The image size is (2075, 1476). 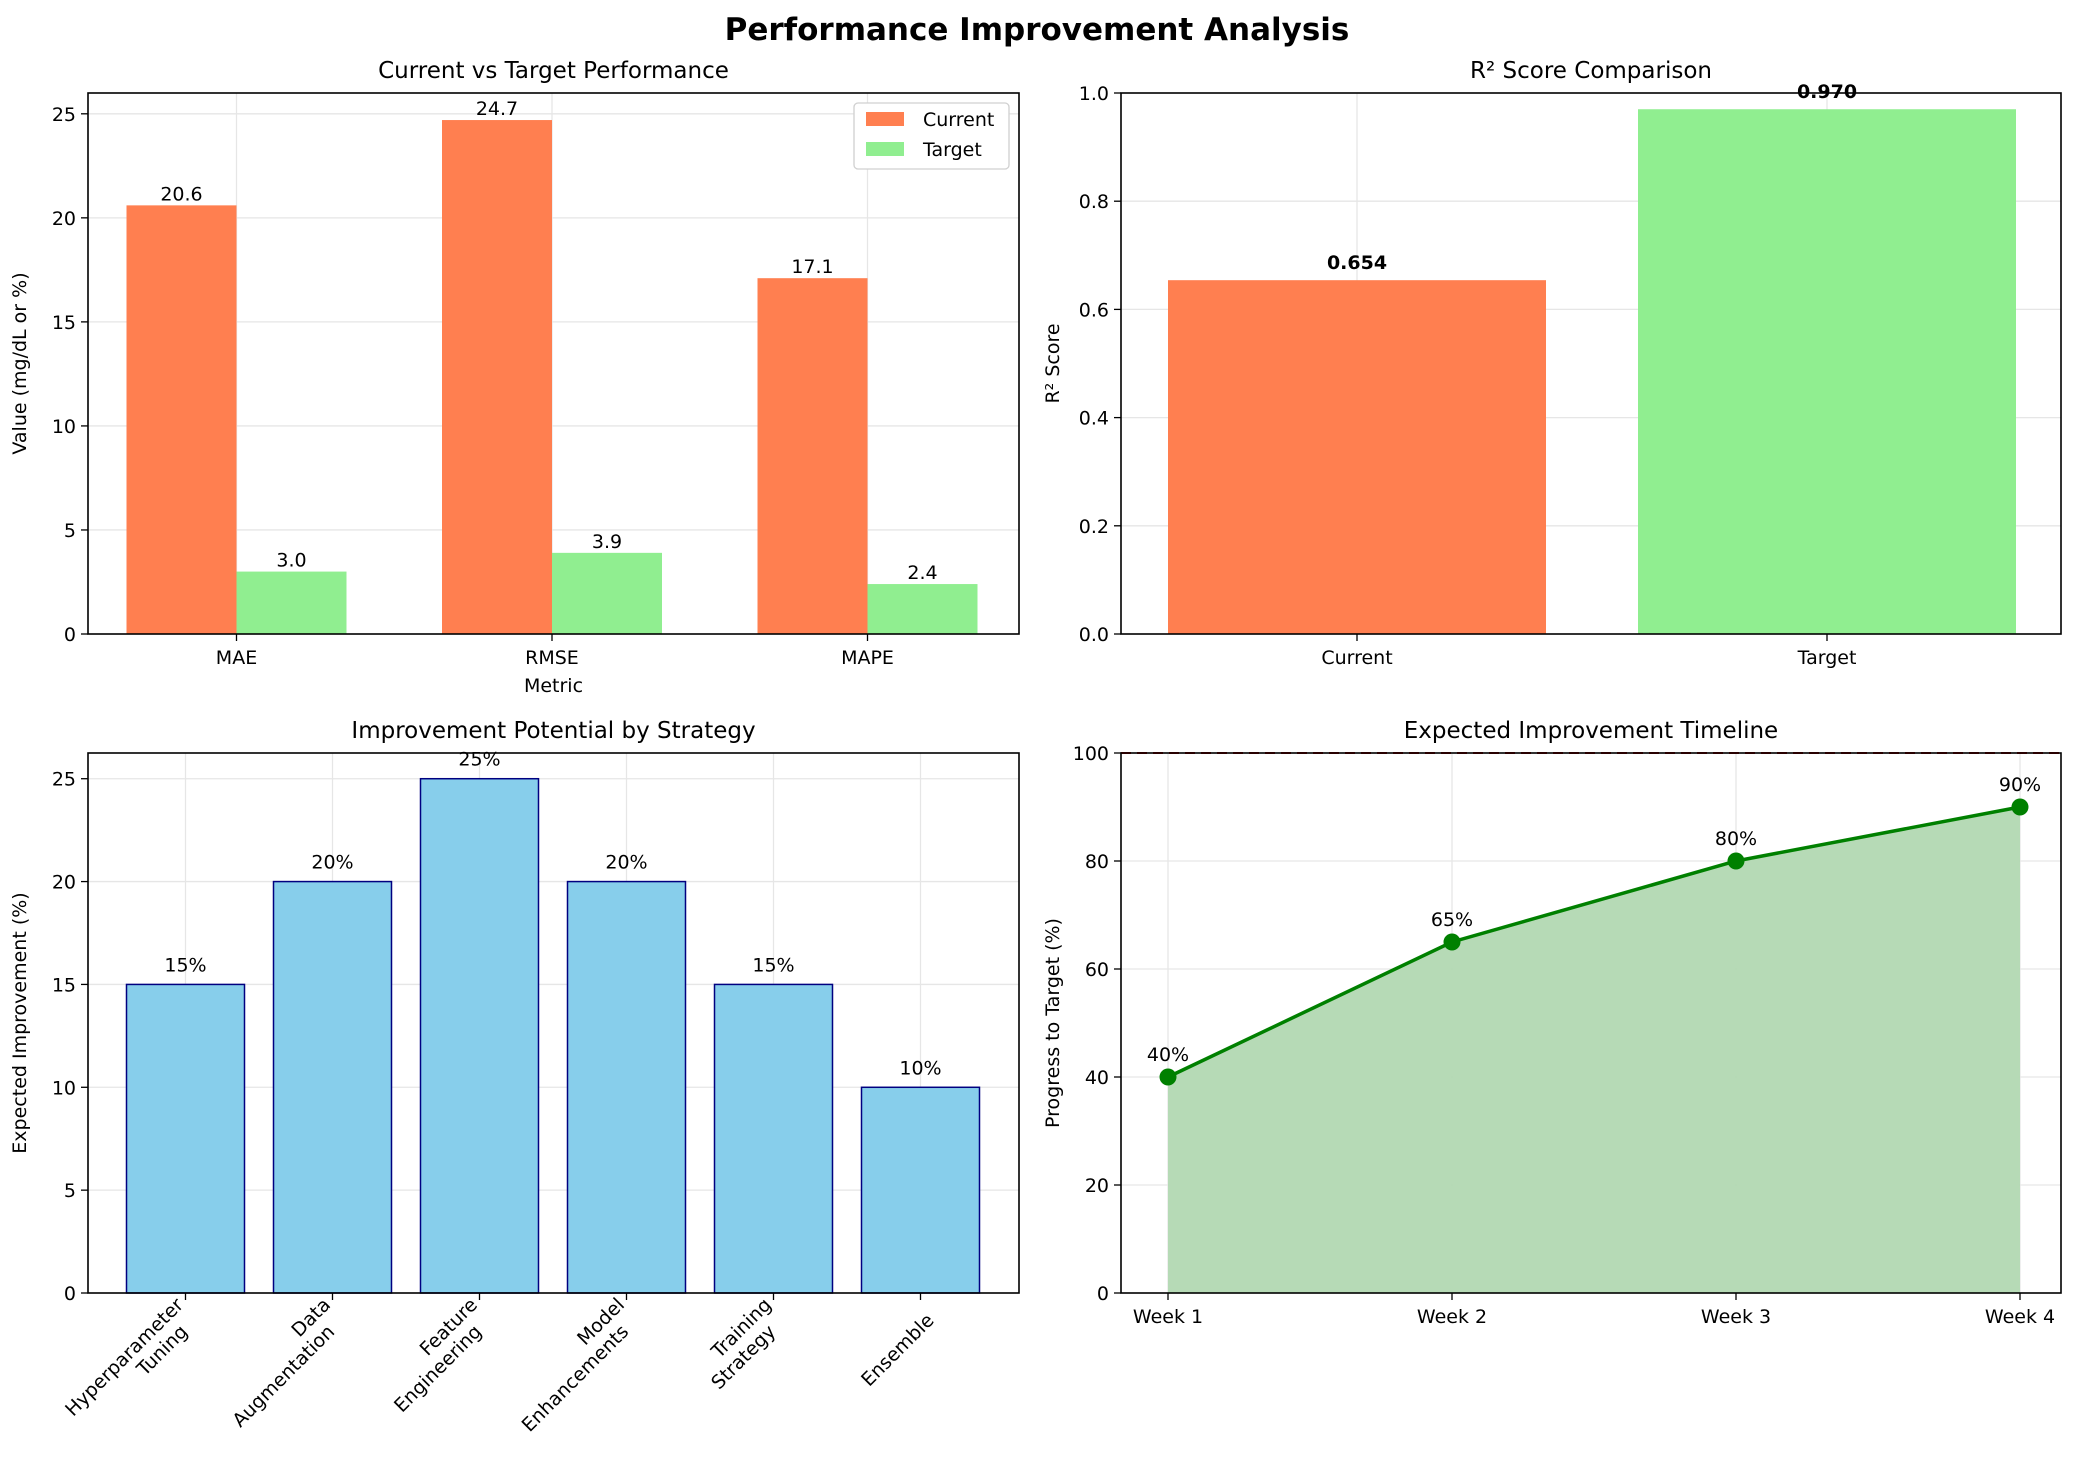 What do you see at coordinates (479, 760) in the screenshot?
I see `bar-value-label: 25%` at bounding box center [479, 760].